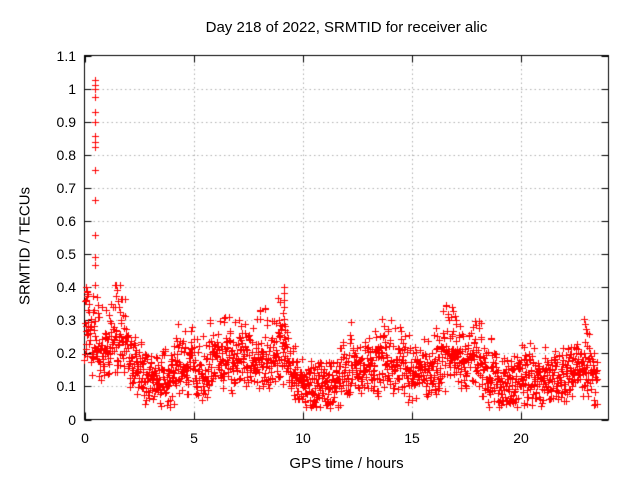  What do you see at coordinates (412, 438) in the screenshot?
I see `x-tick-label: 15` at bounding box center [412, 438].